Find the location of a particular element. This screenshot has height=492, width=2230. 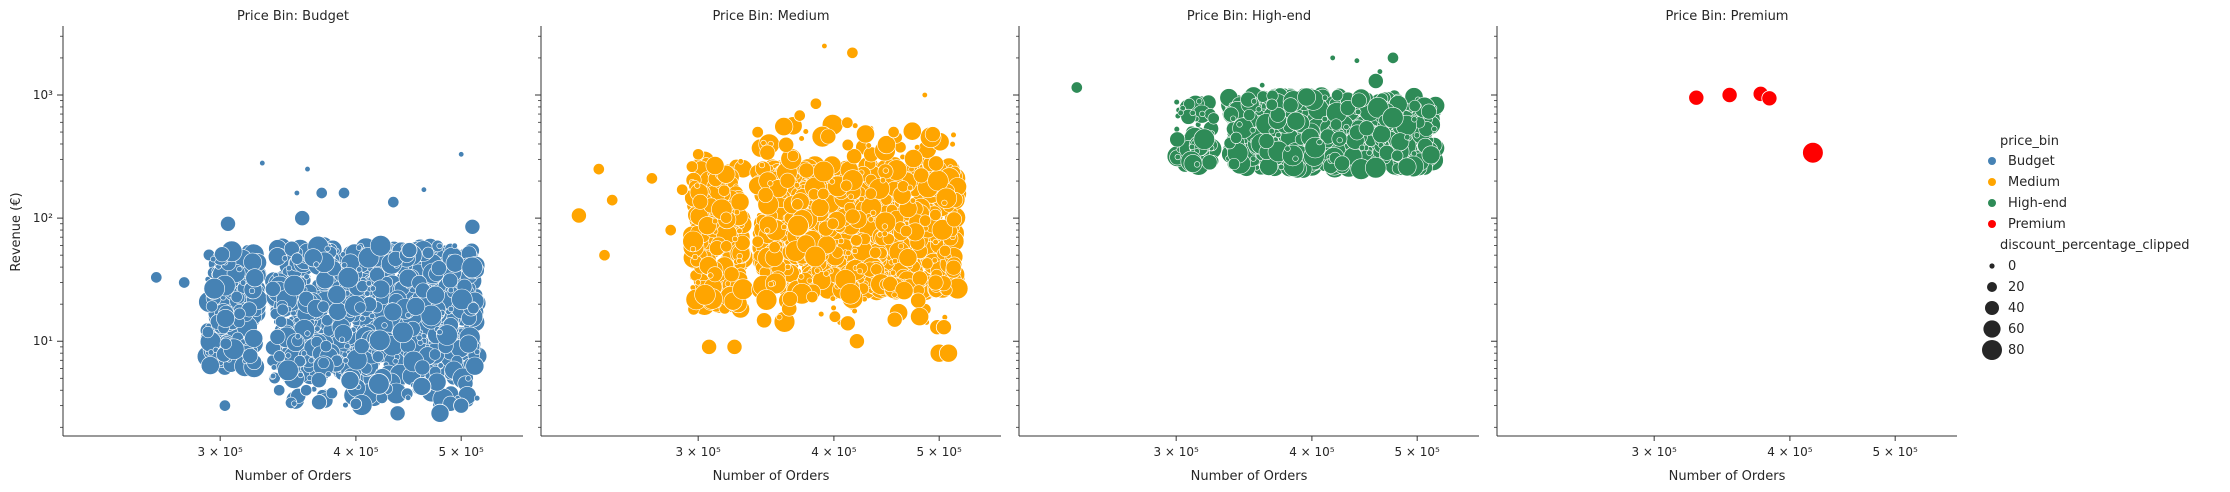

x-tick-label: 5 × 10⁵ is located at coordinates (939, 452).